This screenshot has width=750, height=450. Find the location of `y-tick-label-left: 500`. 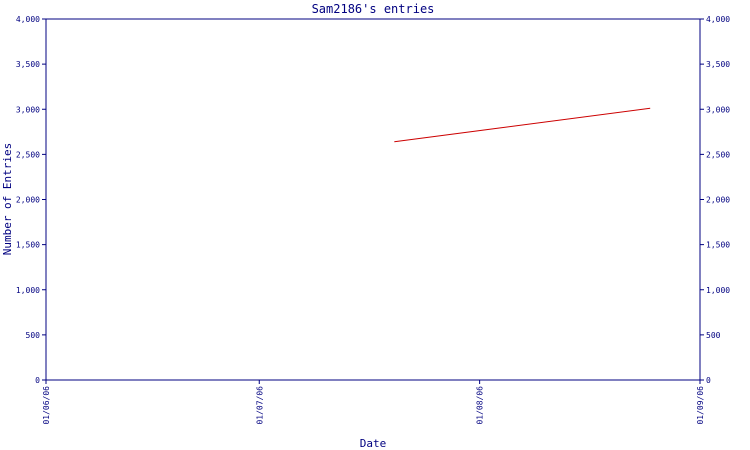

y-tick-label-left: 500 is located at coordinates (33, 335).